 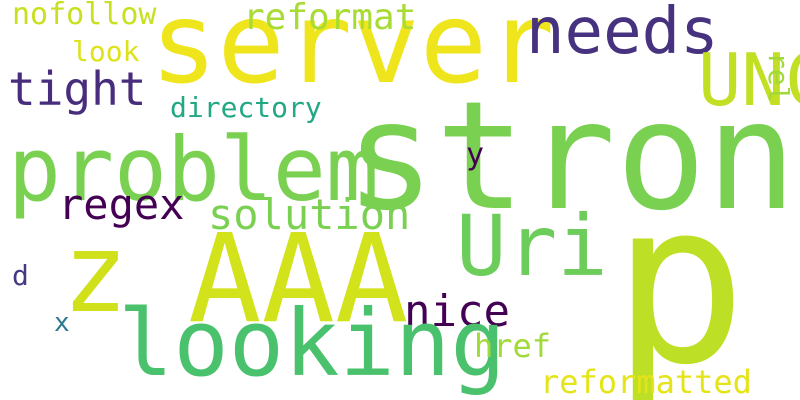 What do you see at coordinates (106, 51) in the screenshot?
I see `word-look: look` at bounding box center [106, 51].